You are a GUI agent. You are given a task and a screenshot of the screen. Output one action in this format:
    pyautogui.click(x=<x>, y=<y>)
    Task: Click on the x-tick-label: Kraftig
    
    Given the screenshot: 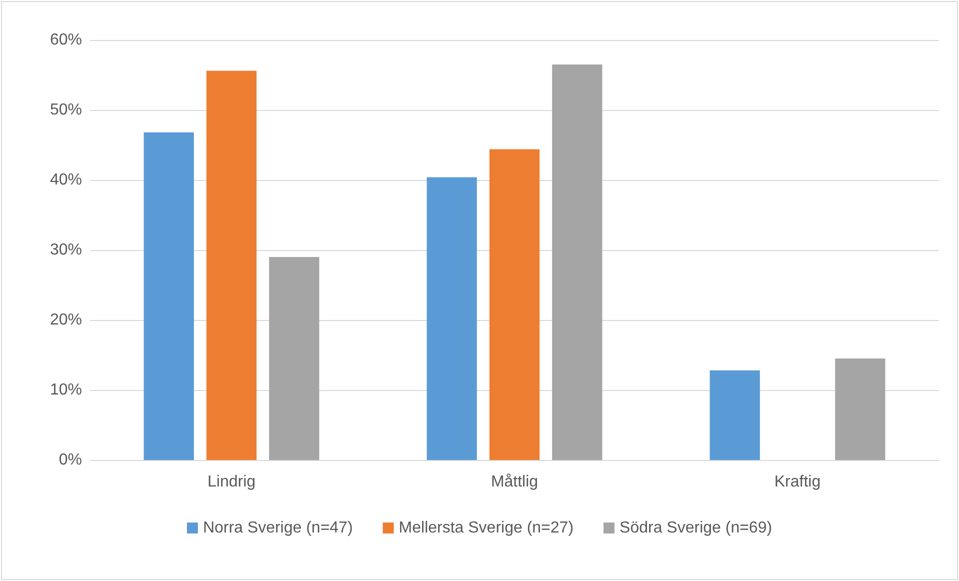 What is the action you would take?
    pyautogui.click(x=797, y=482)
    